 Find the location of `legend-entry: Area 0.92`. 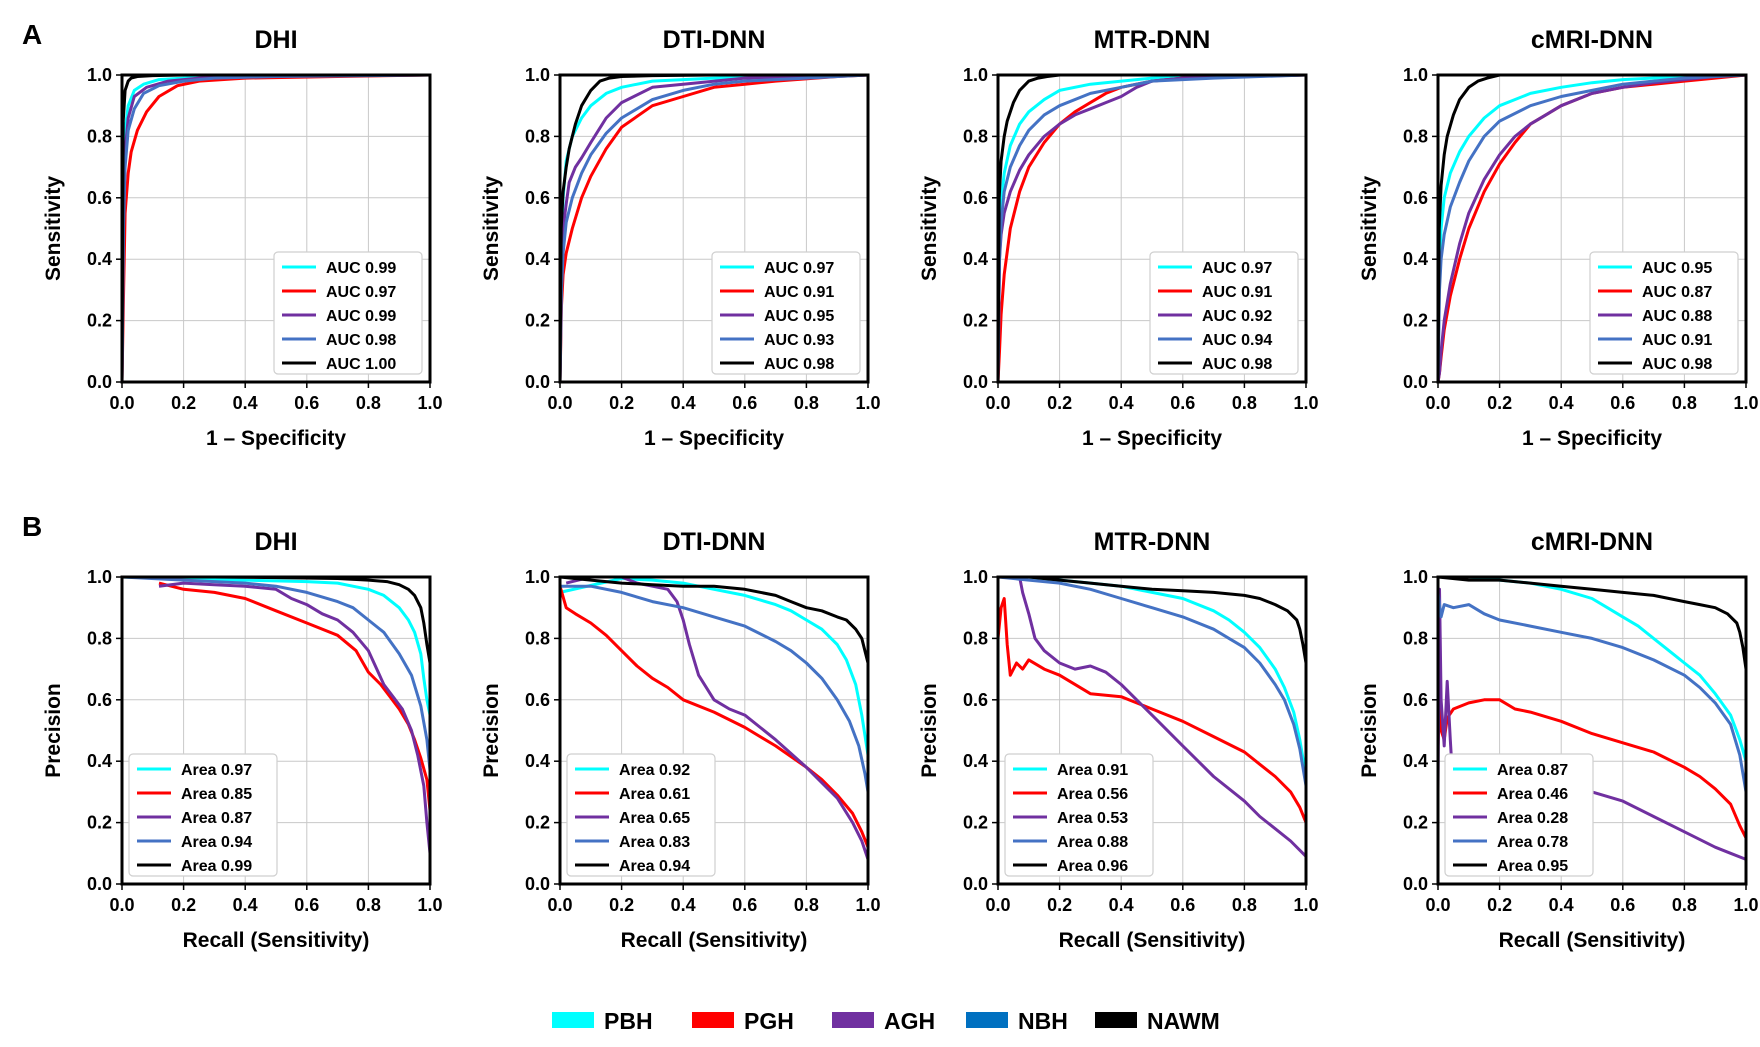

legend-entry: Area 0.92 is located at coordinates (654, 770).